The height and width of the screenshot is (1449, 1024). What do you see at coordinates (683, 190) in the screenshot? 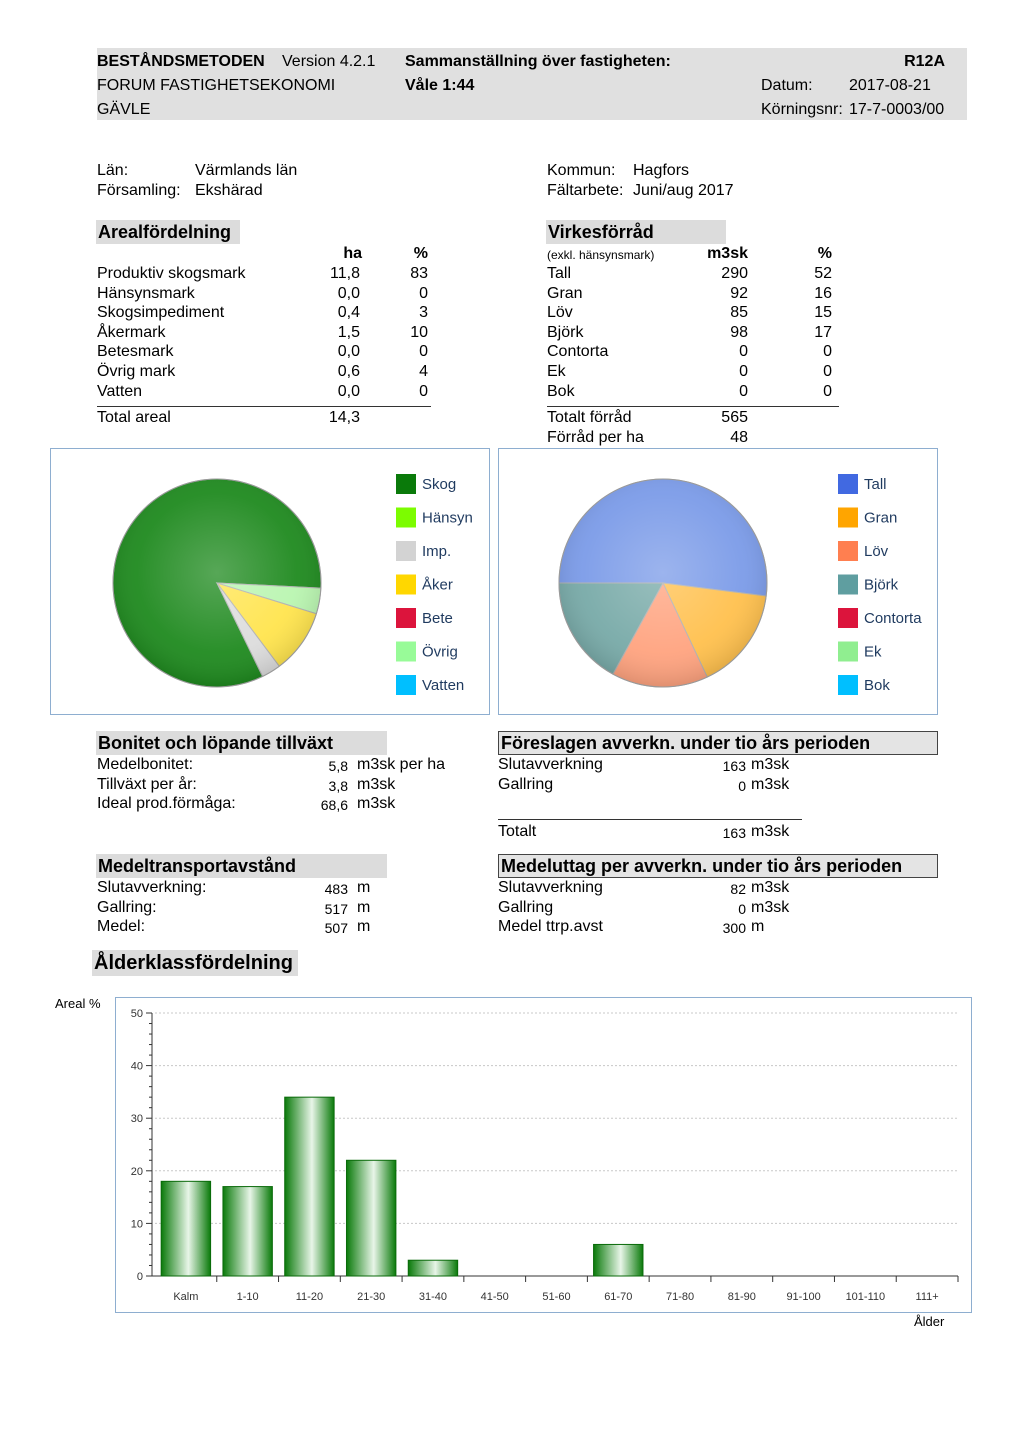
I see `faltarbete-value: Juni/aug 2017` at bounding box center [683, 190].